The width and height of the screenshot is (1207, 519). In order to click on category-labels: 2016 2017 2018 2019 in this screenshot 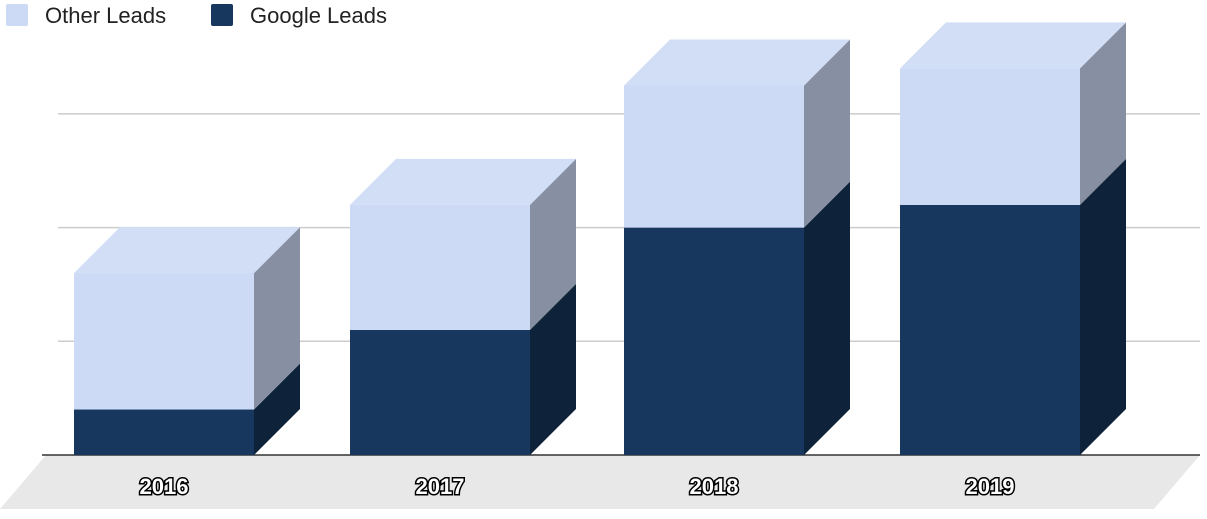, I will do `click(577, 487)`.